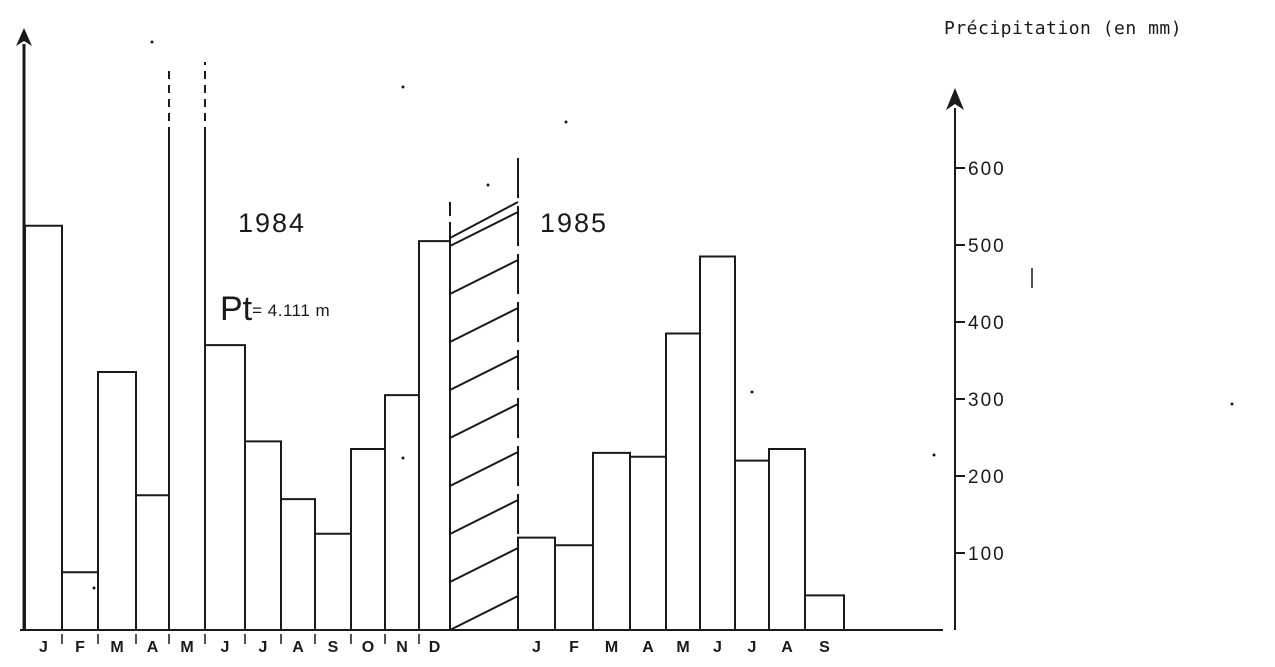 The image size is (1275, 667). What do you see at coordinates (987, 400) in the screenshot?
I see `y-tick-label: 300` at bounding box center [987, 400].